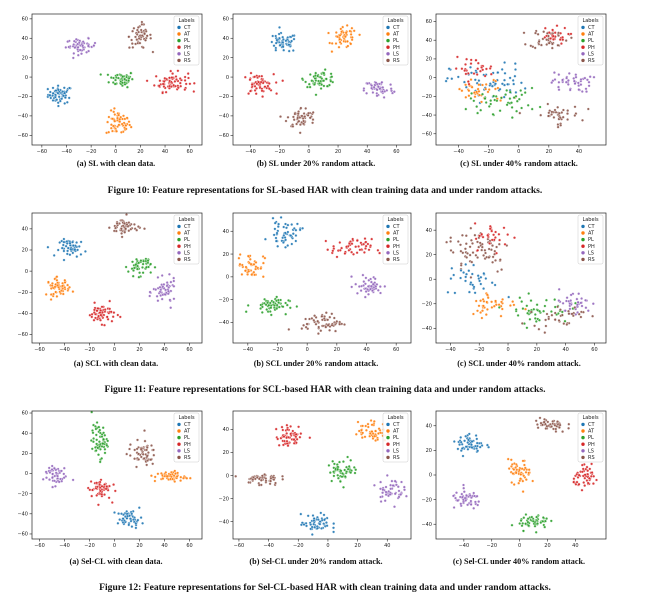 This screenshot has width=651, height=599. What do you see at coordinates (429, 22) in the screenshot?
I see `y-tick-label: 60` at bounding box center [429, 22].